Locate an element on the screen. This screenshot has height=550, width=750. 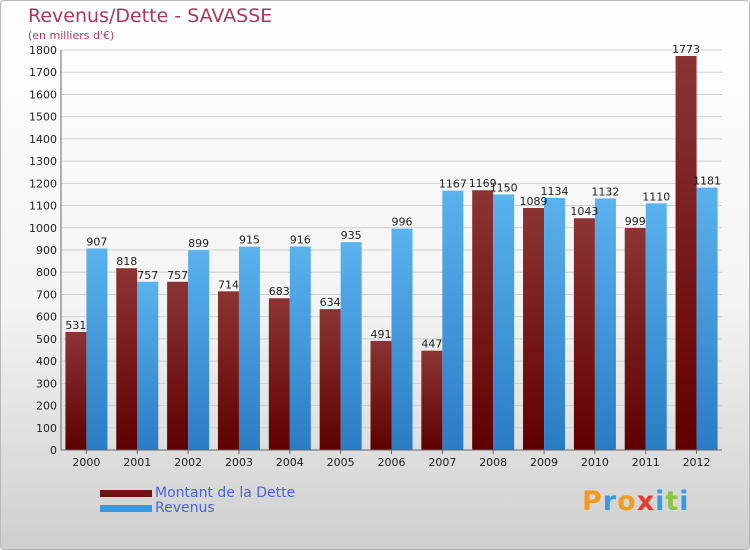
x-tick-label: 2010 is located at coordinates (595, 462).